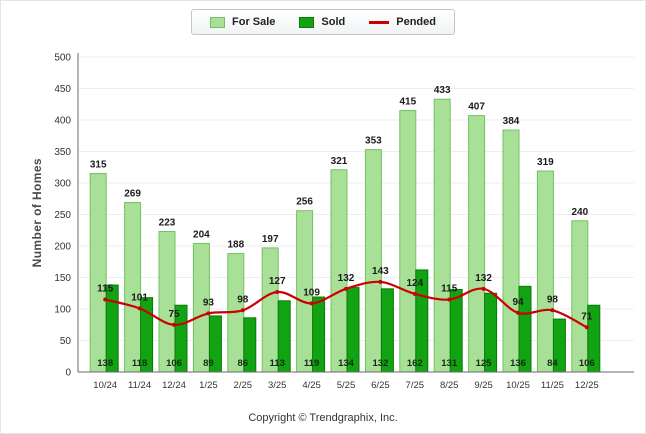 The width and height of the screenshot is (646, 434). What do you see at coordinates (380, 363) in the screenshot?
I see `sold-value-label: 132` at bounding box center [380, 363].